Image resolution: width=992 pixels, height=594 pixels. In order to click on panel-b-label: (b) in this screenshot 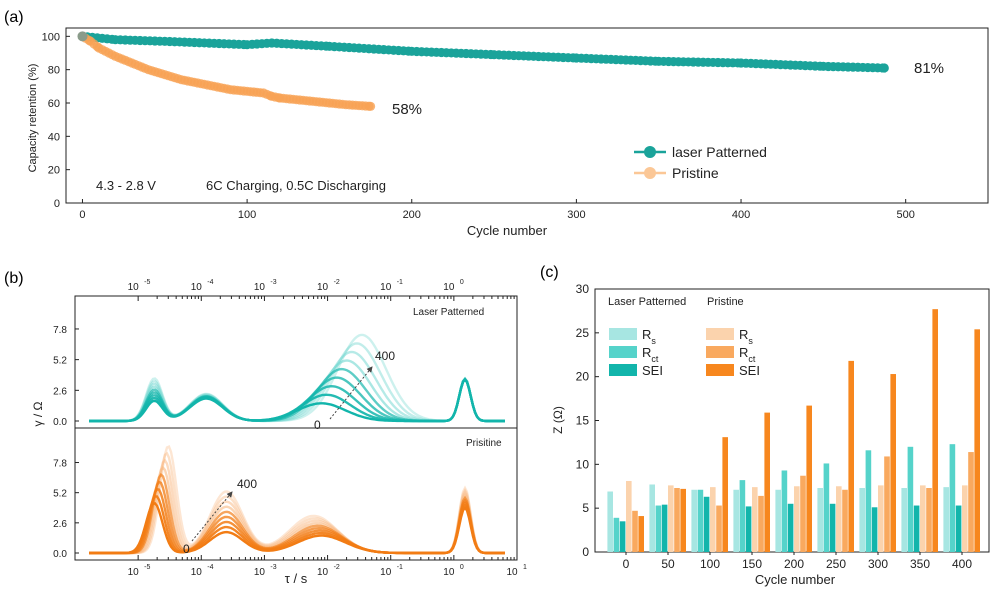, I will do `click(14, 278)`.